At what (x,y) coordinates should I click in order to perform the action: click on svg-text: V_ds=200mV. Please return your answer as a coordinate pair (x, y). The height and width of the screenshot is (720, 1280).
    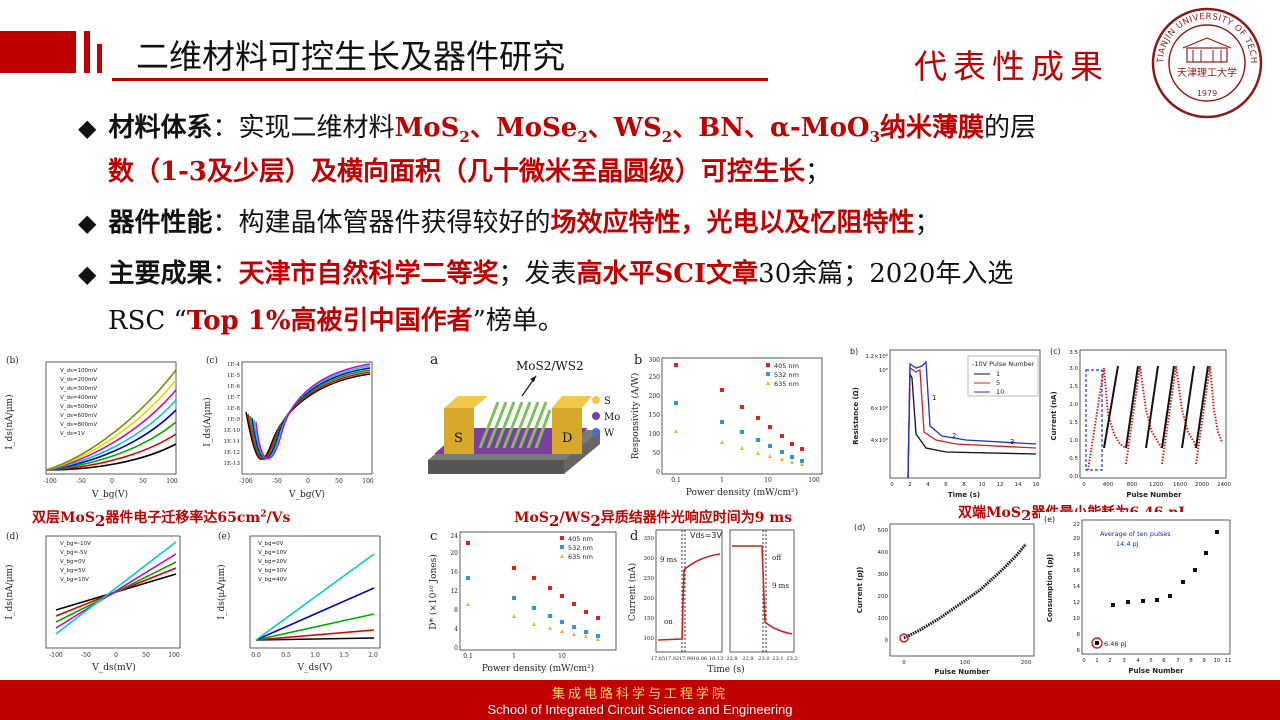
    Looking at the image, I should click on (78, 380).